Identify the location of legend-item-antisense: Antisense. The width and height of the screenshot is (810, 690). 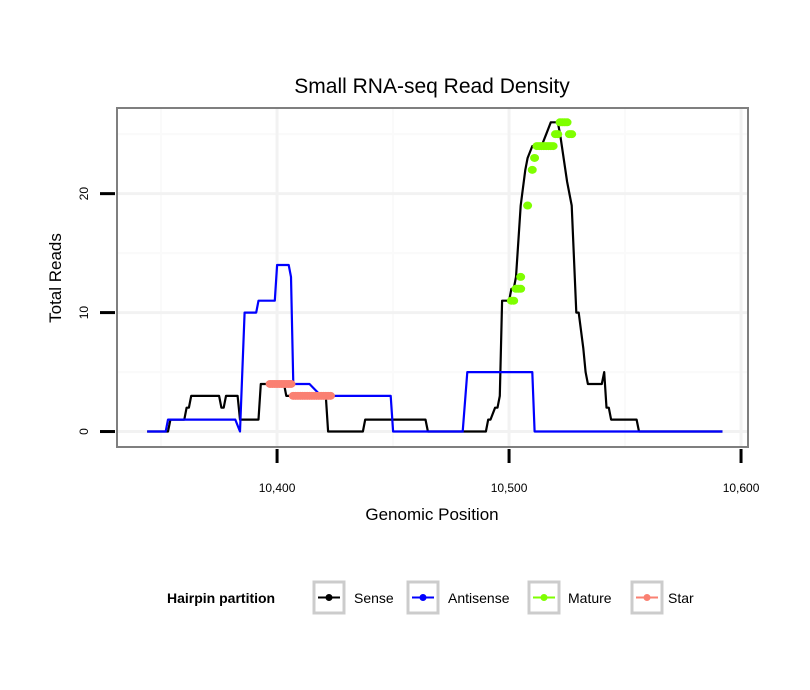
(458, 597).